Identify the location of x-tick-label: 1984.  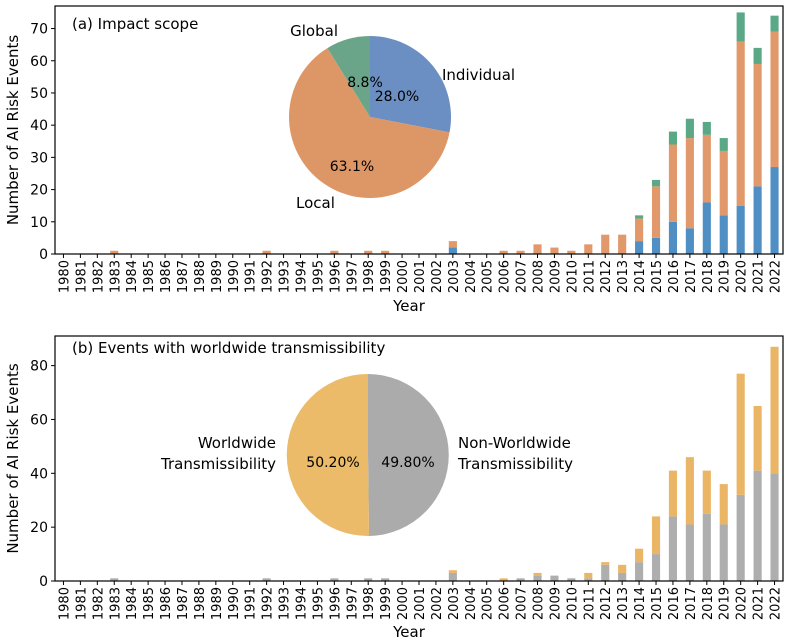
(132, 276).